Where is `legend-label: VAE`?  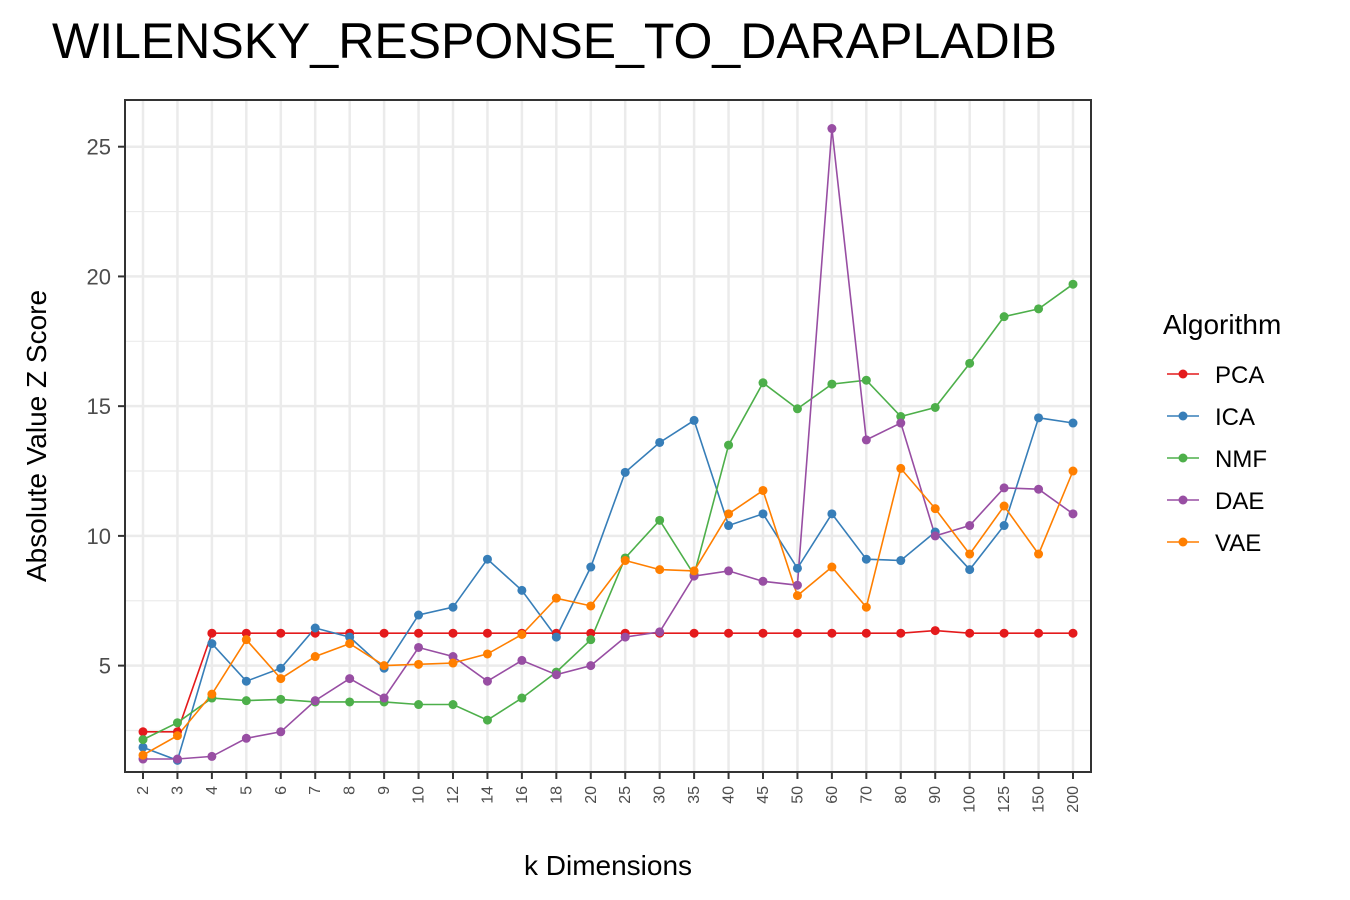
legend-label: VAE is located at coordinates (1238, 543).